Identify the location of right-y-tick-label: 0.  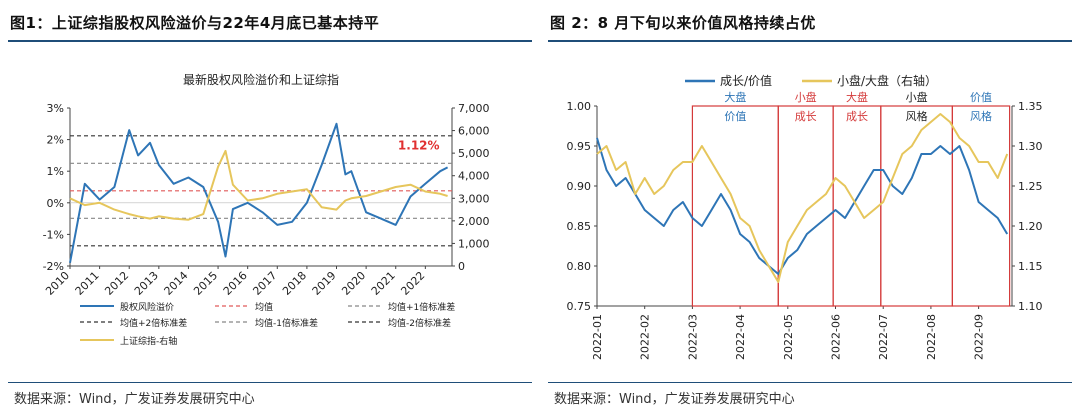
(461, 266).